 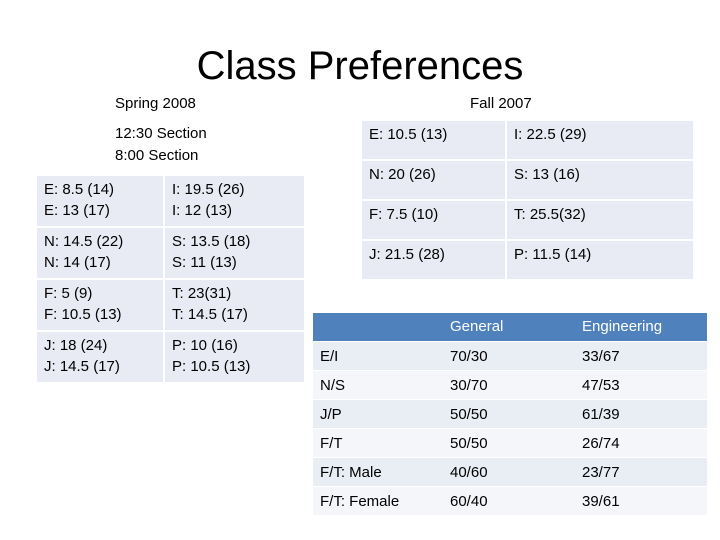 What do you see at coordinates (378, 327) in the screenshot?
I see `header-cell` at bounding box center [378, 327].